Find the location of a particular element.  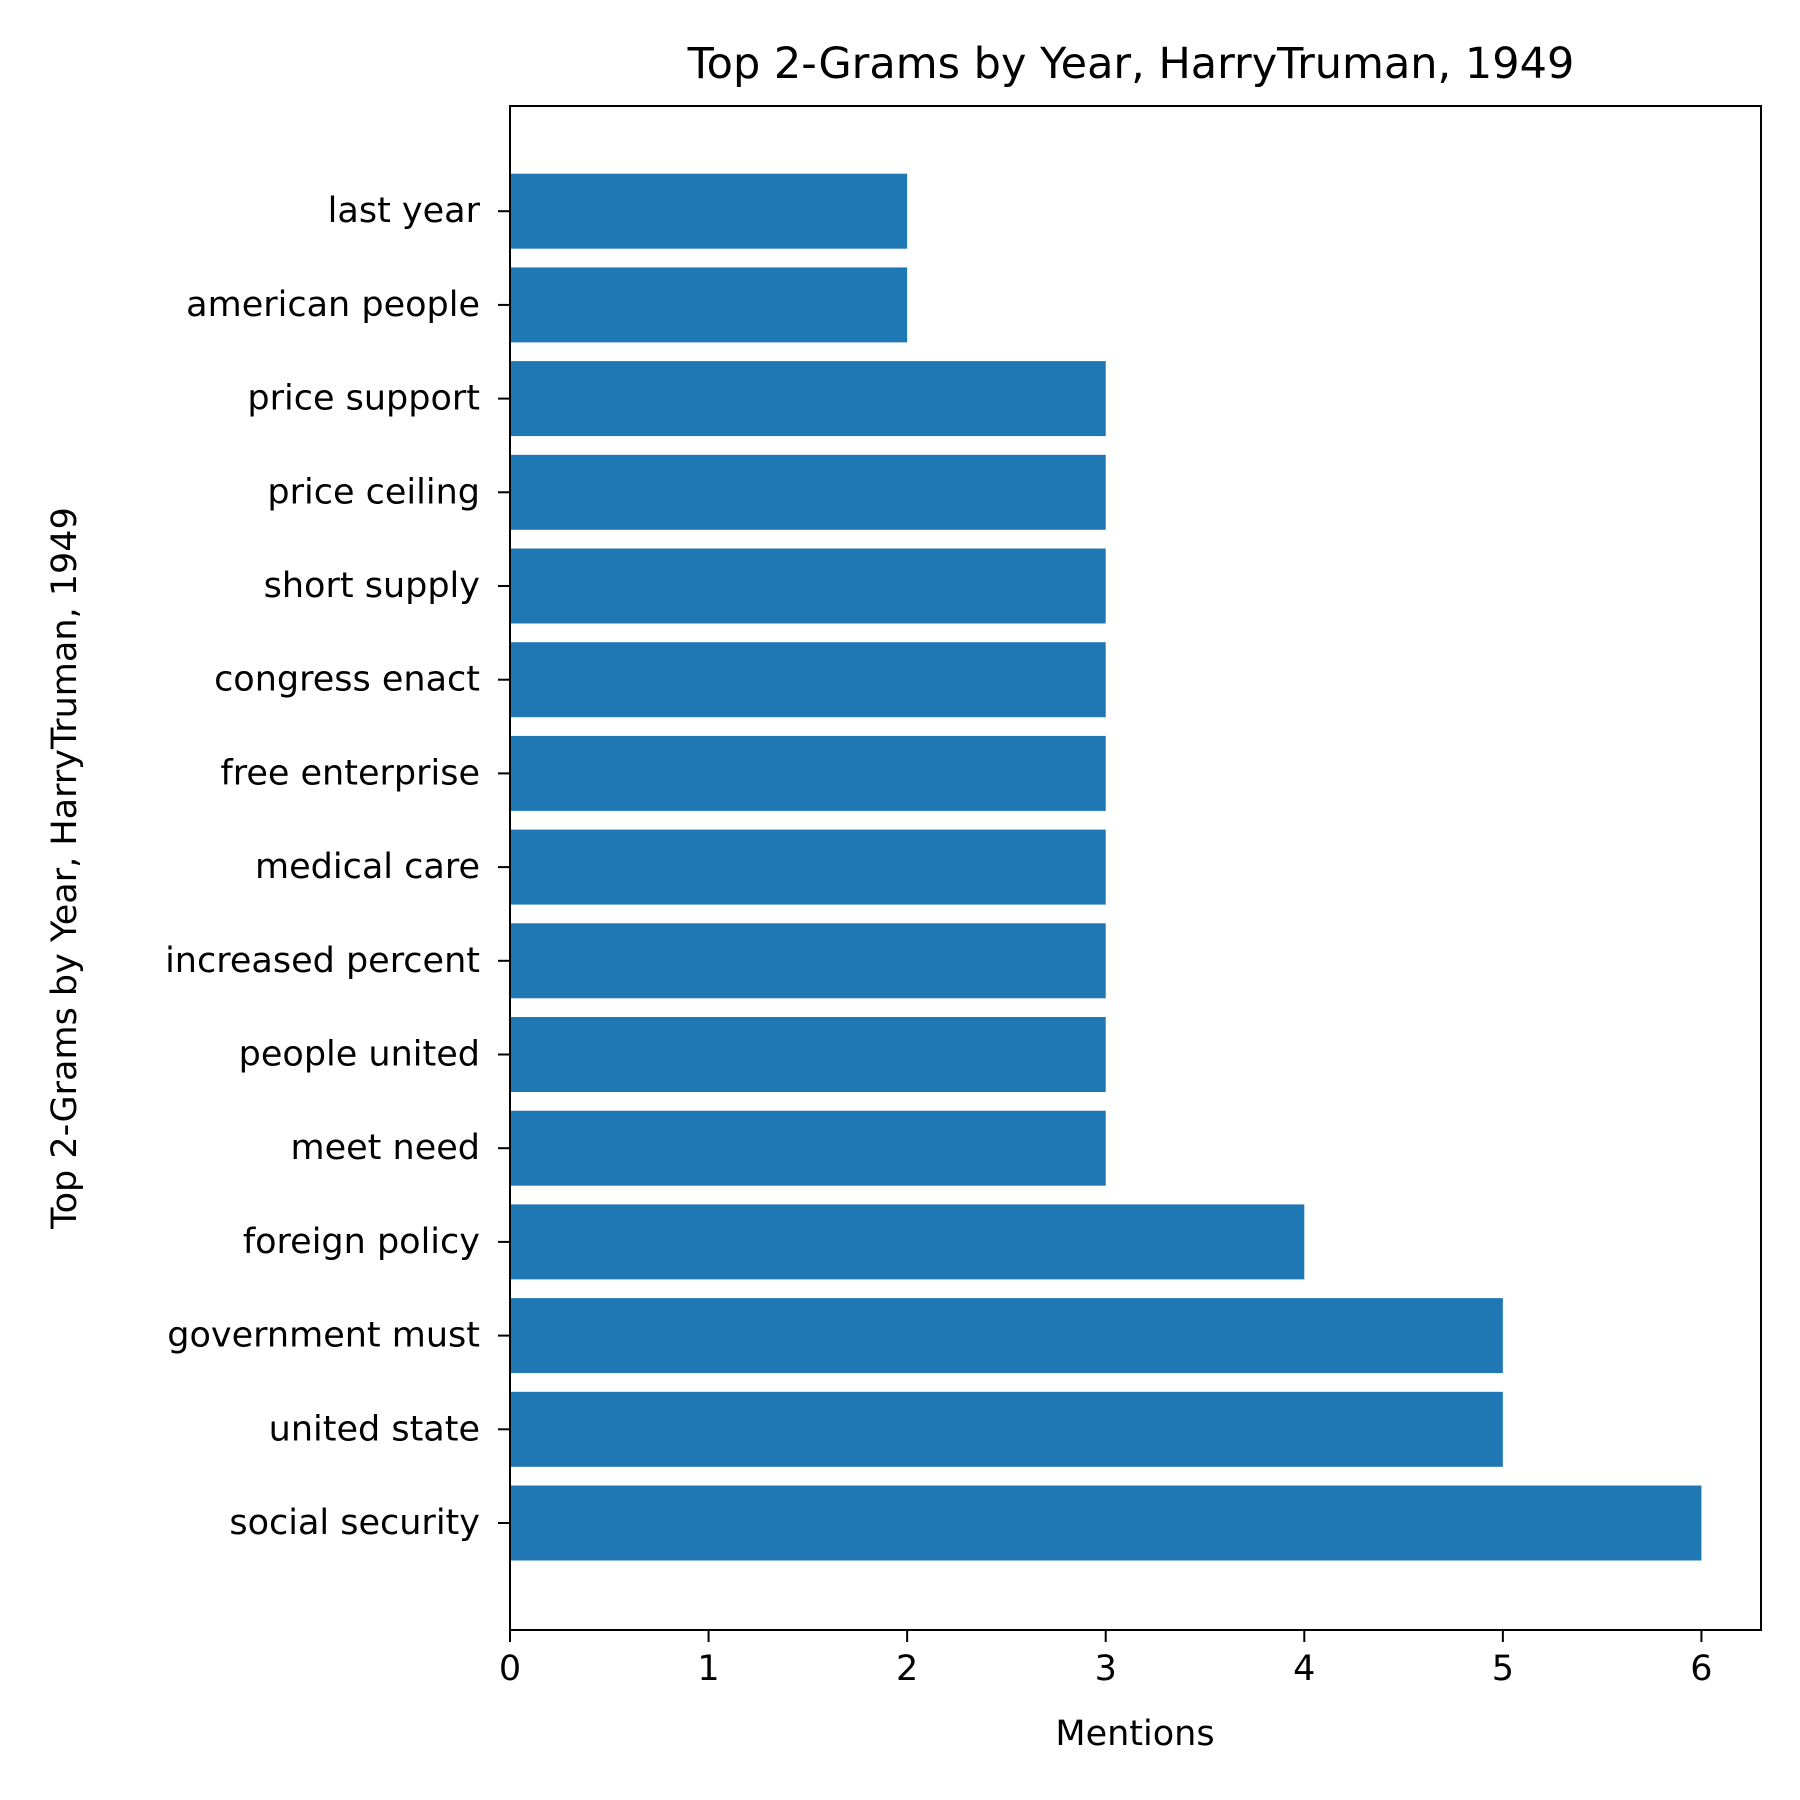

bar-free-enterprise is located at coordinates (808, 773).